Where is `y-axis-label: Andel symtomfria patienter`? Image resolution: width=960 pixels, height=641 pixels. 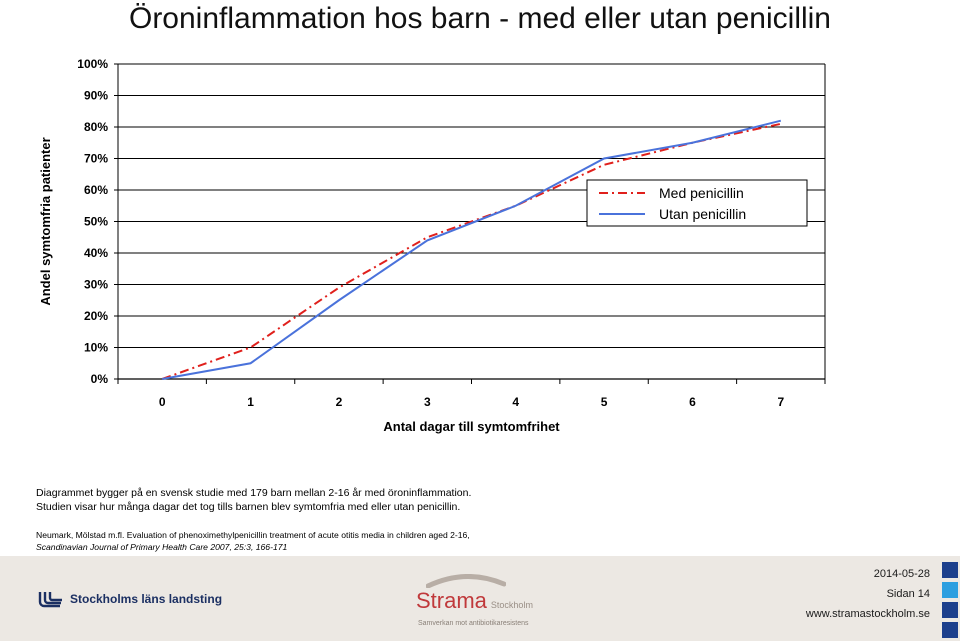 y-axis-label: Andel symtomfria patienter is located at coordinates (45, 221).